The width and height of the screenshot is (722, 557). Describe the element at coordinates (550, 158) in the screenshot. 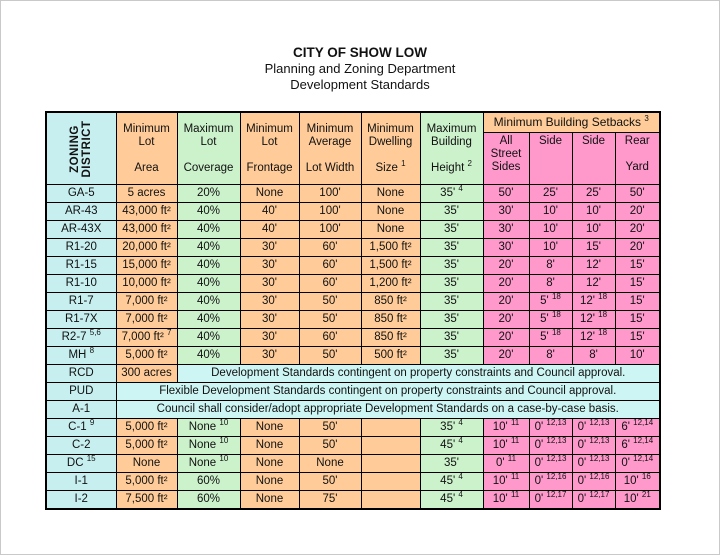

I see `header-setback-side-1: Side` at that location.